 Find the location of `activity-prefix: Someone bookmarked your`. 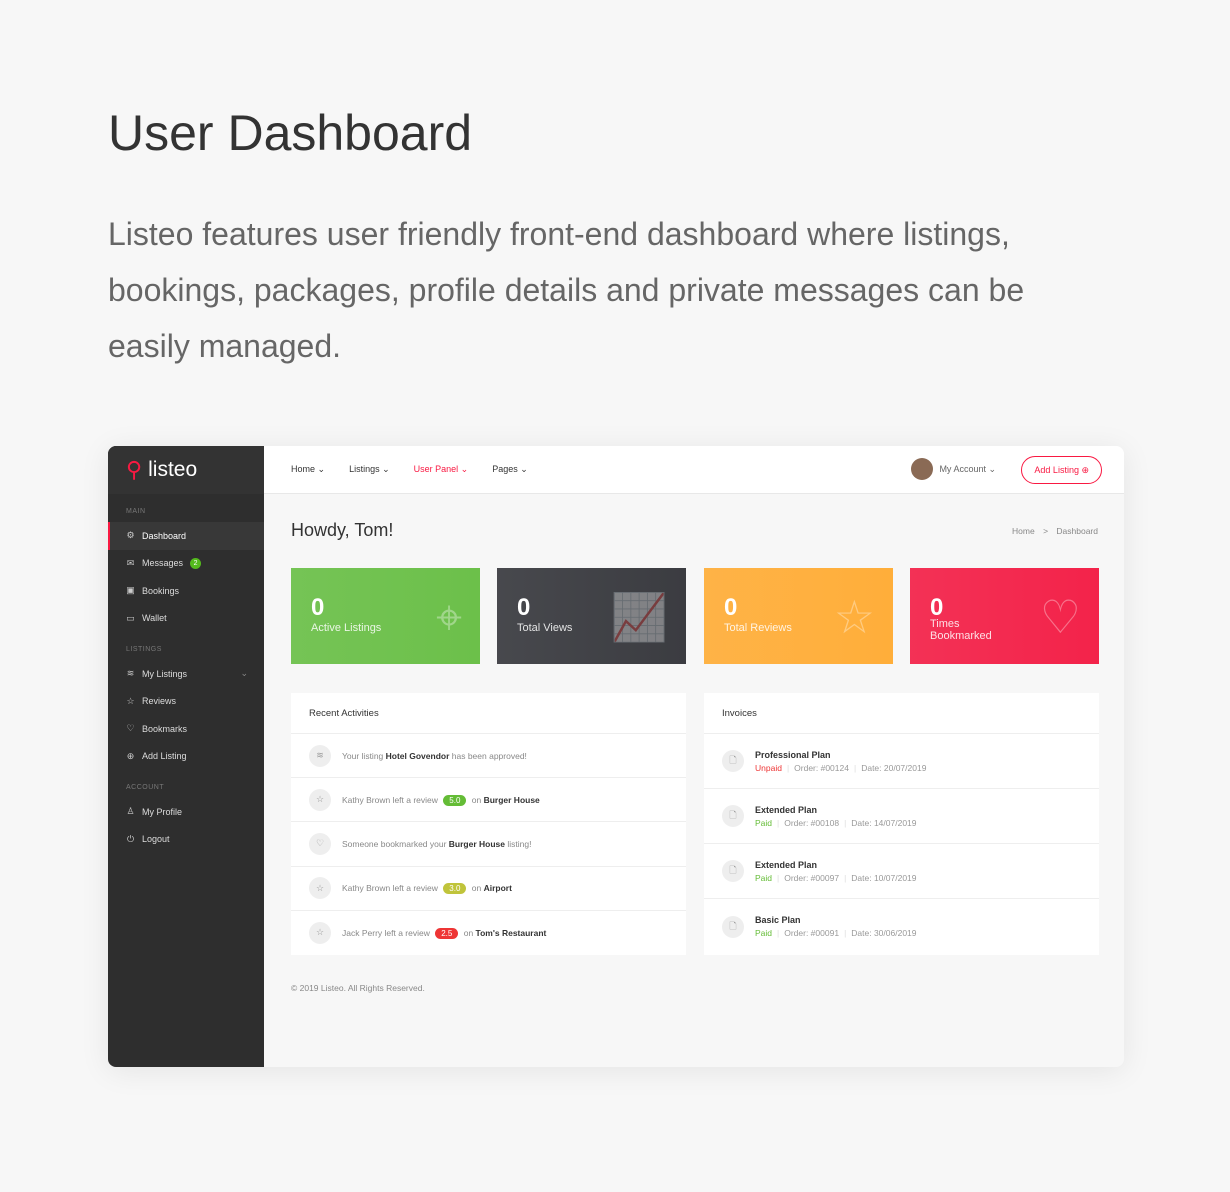

activity-prefix: Someone bookmarked your is located at coordinates (395, 843).